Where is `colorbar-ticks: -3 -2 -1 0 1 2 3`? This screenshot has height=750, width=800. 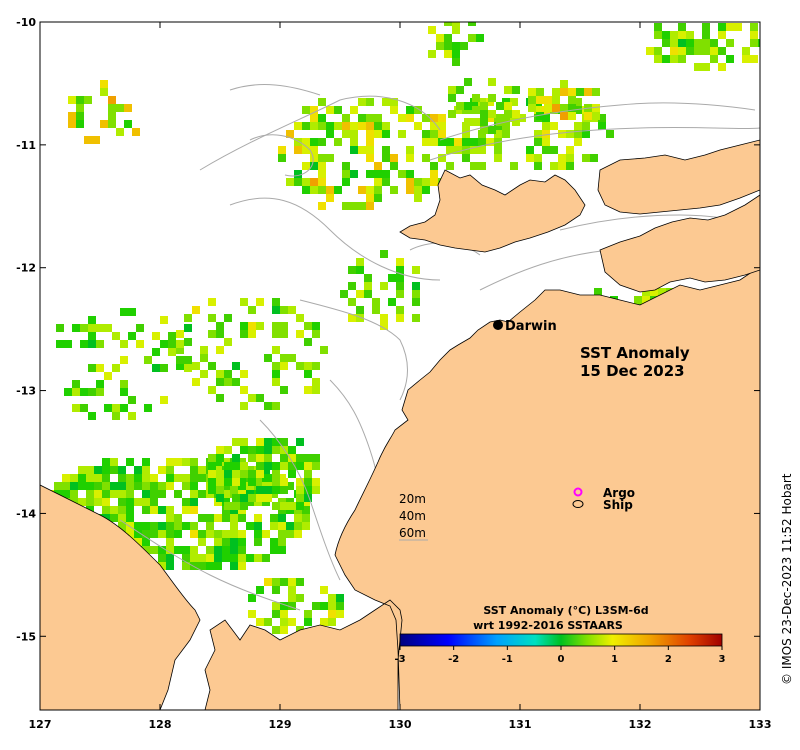 colorbar-ticks: -3 -2 -1 0 1 2 3 is located at coordinates (560, 655).